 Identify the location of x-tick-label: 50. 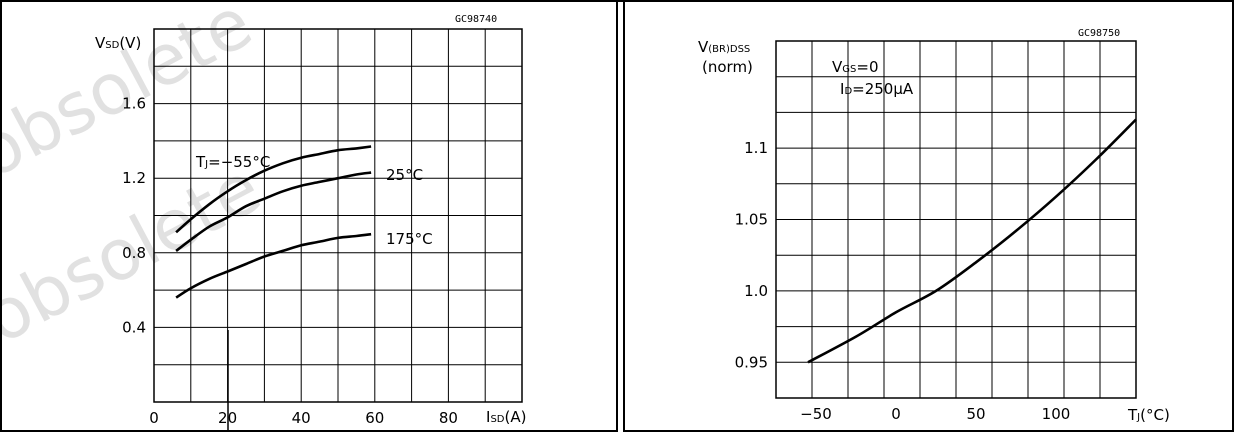
(975, 414).